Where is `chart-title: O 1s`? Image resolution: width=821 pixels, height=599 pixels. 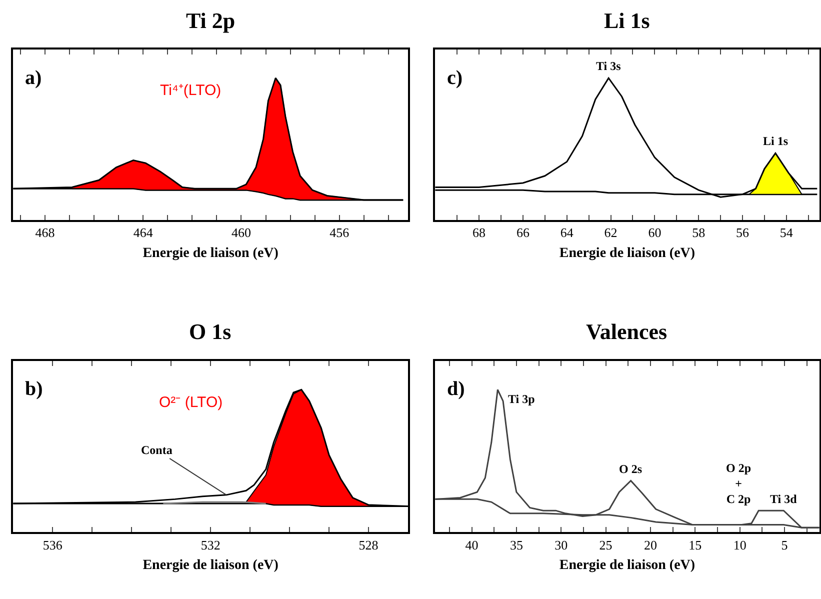 chart-title: O 1s is located at coordinates (210, 331).